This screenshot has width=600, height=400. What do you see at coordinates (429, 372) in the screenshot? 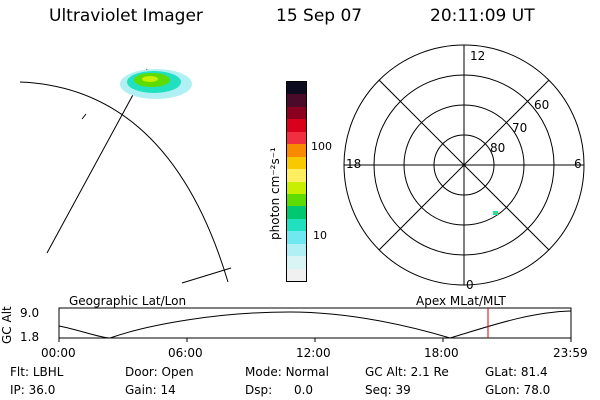
I see `status-gc-alt-value: 2.1 Re` at bounding box center [429, 372].